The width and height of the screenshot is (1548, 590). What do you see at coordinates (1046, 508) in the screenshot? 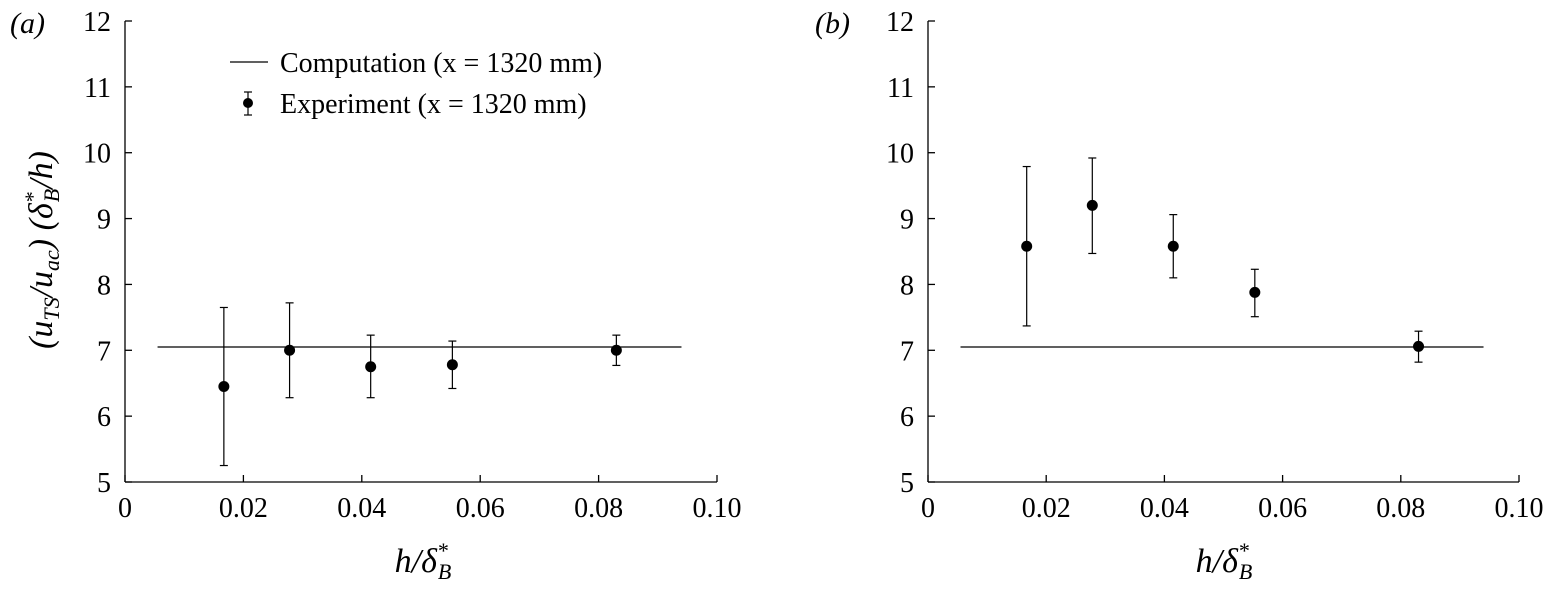
I see `panel-b-x-tick-label: 0.02` at bounding box center [1046, 508].